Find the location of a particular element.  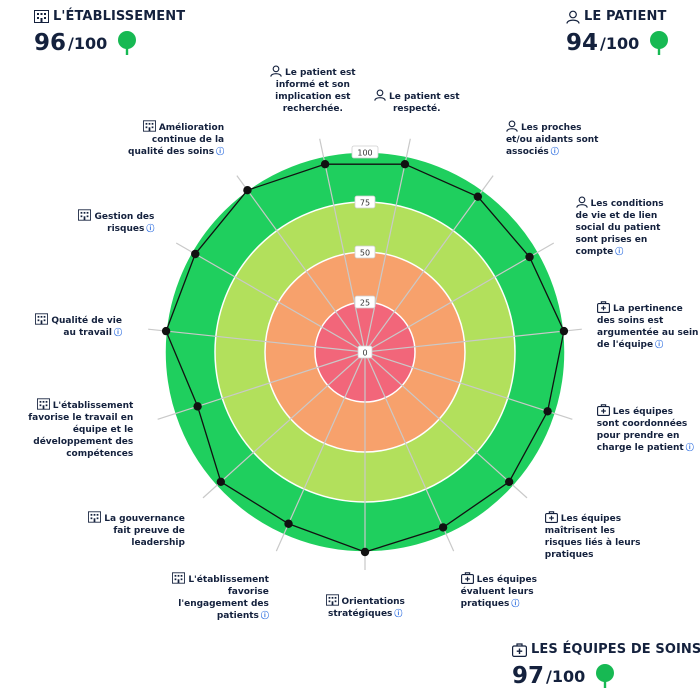

tick-label: 100 is located at coordinates (364, 153).